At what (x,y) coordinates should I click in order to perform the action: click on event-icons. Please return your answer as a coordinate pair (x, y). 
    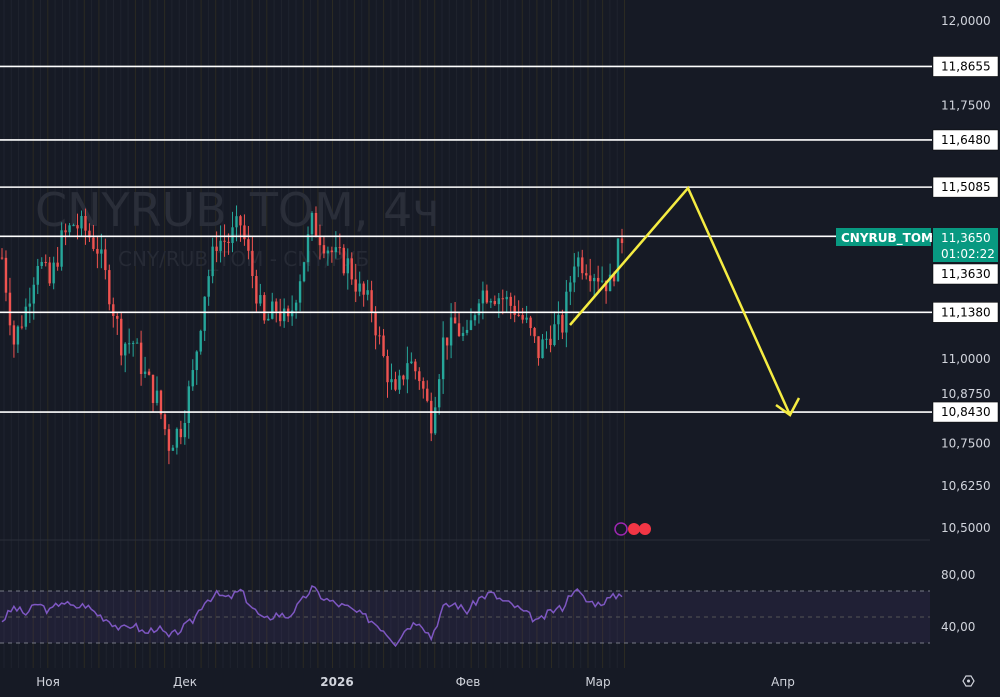
    Looking at the image, I should click on (632, 529).